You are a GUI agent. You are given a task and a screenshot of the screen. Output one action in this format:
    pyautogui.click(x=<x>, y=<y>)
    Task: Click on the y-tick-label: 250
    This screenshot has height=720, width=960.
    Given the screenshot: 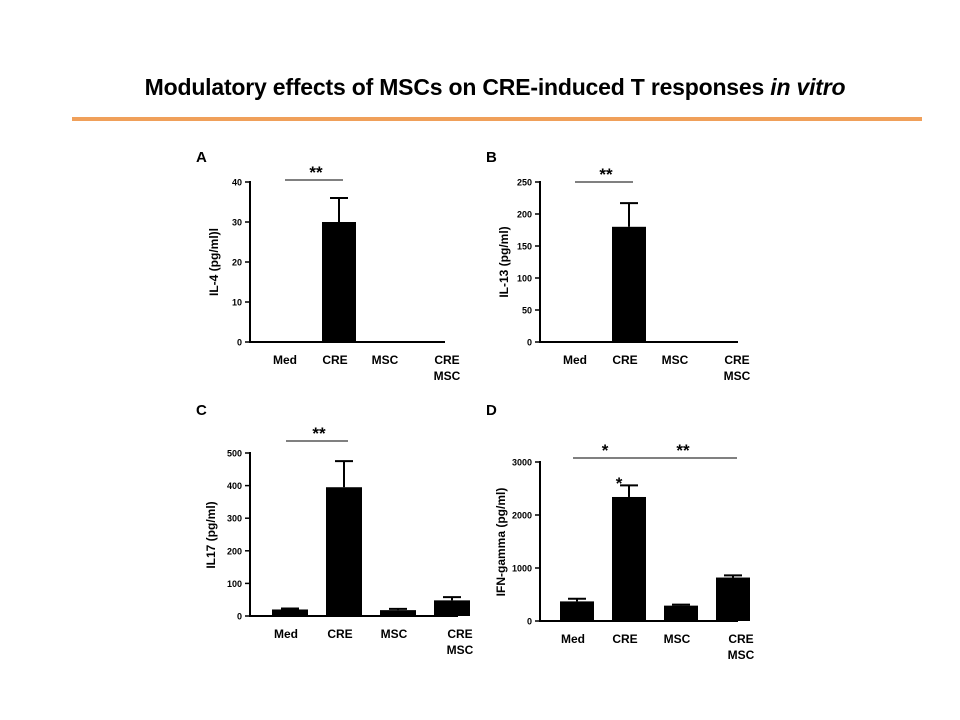 What is the action you would take?
    pyautogui.click(x=524, y=183)
    